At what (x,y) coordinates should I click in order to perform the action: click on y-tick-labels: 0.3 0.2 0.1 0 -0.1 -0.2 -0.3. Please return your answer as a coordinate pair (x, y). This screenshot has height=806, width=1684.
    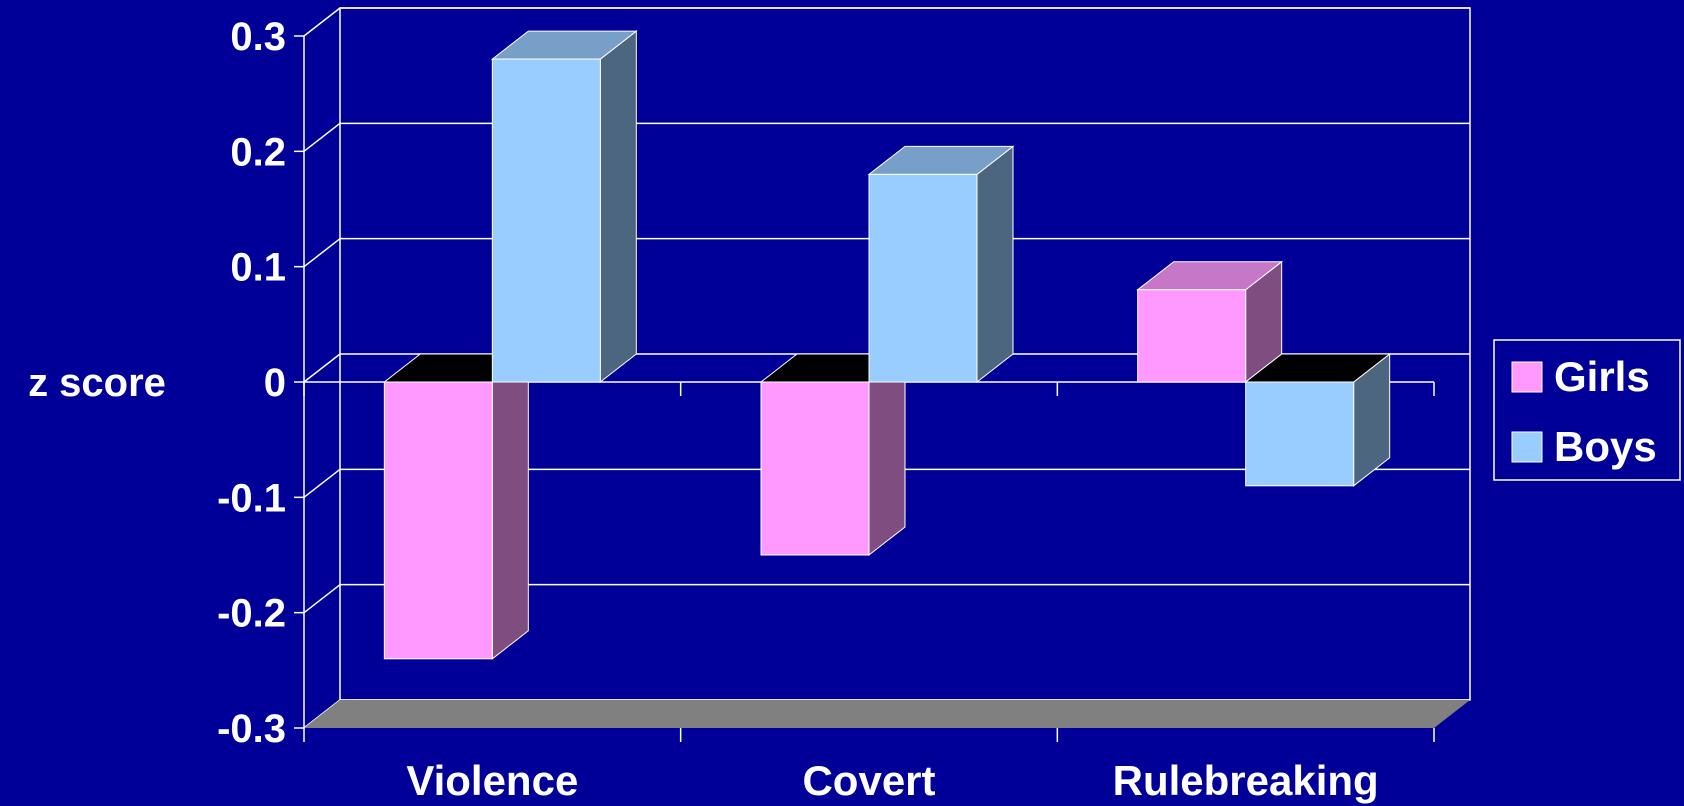
    Looking at the image, I should click on (251, 383).